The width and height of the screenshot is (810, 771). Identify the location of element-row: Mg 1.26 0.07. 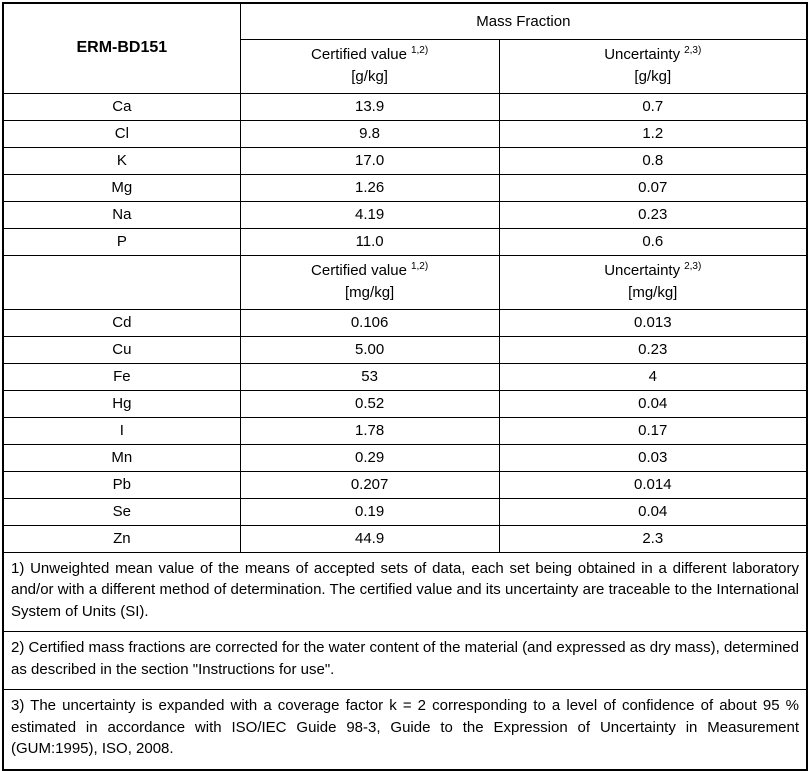
(405, 187).